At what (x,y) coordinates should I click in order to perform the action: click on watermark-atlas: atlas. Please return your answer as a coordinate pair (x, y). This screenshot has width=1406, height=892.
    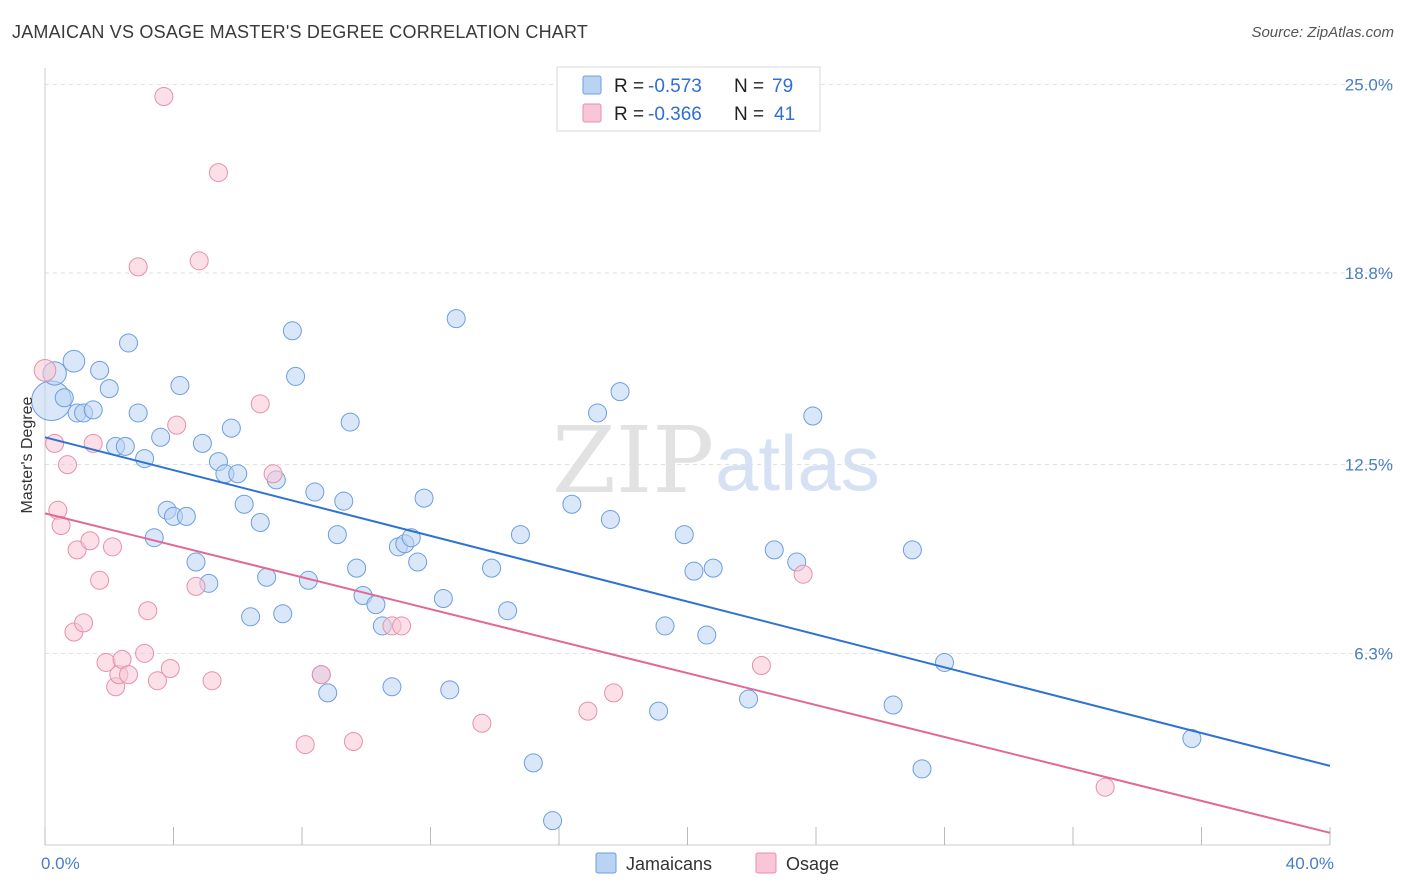
    Looking at the image, I should click on (797, 463).